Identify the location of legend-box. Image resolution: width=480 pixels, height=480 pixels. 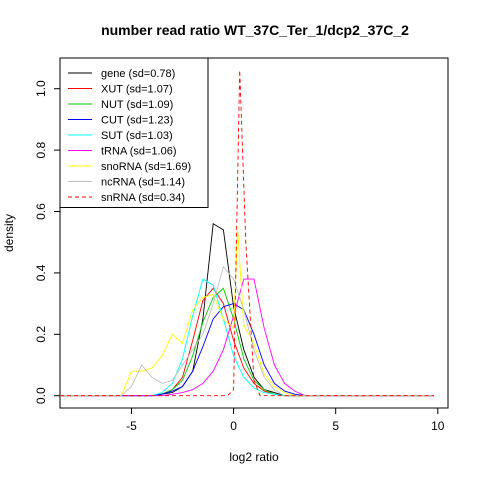
(134, 132).